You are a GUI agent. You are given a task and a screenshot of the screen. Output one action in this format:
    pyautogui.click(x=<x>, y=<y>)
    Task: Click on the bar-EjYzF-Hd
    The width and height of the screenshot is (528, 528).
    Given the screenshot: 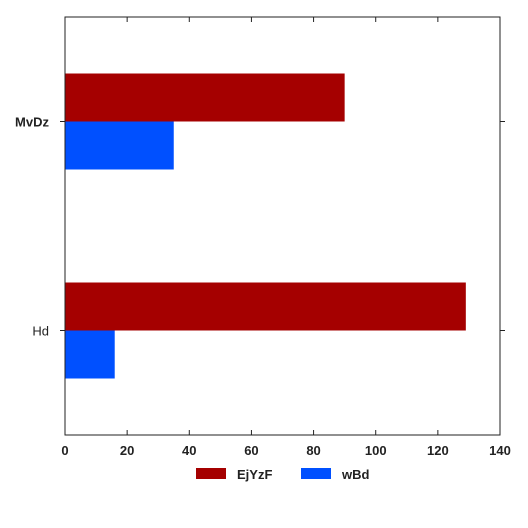 What is the action you would take?
    pyautogui.click(x=265, y=306)
    